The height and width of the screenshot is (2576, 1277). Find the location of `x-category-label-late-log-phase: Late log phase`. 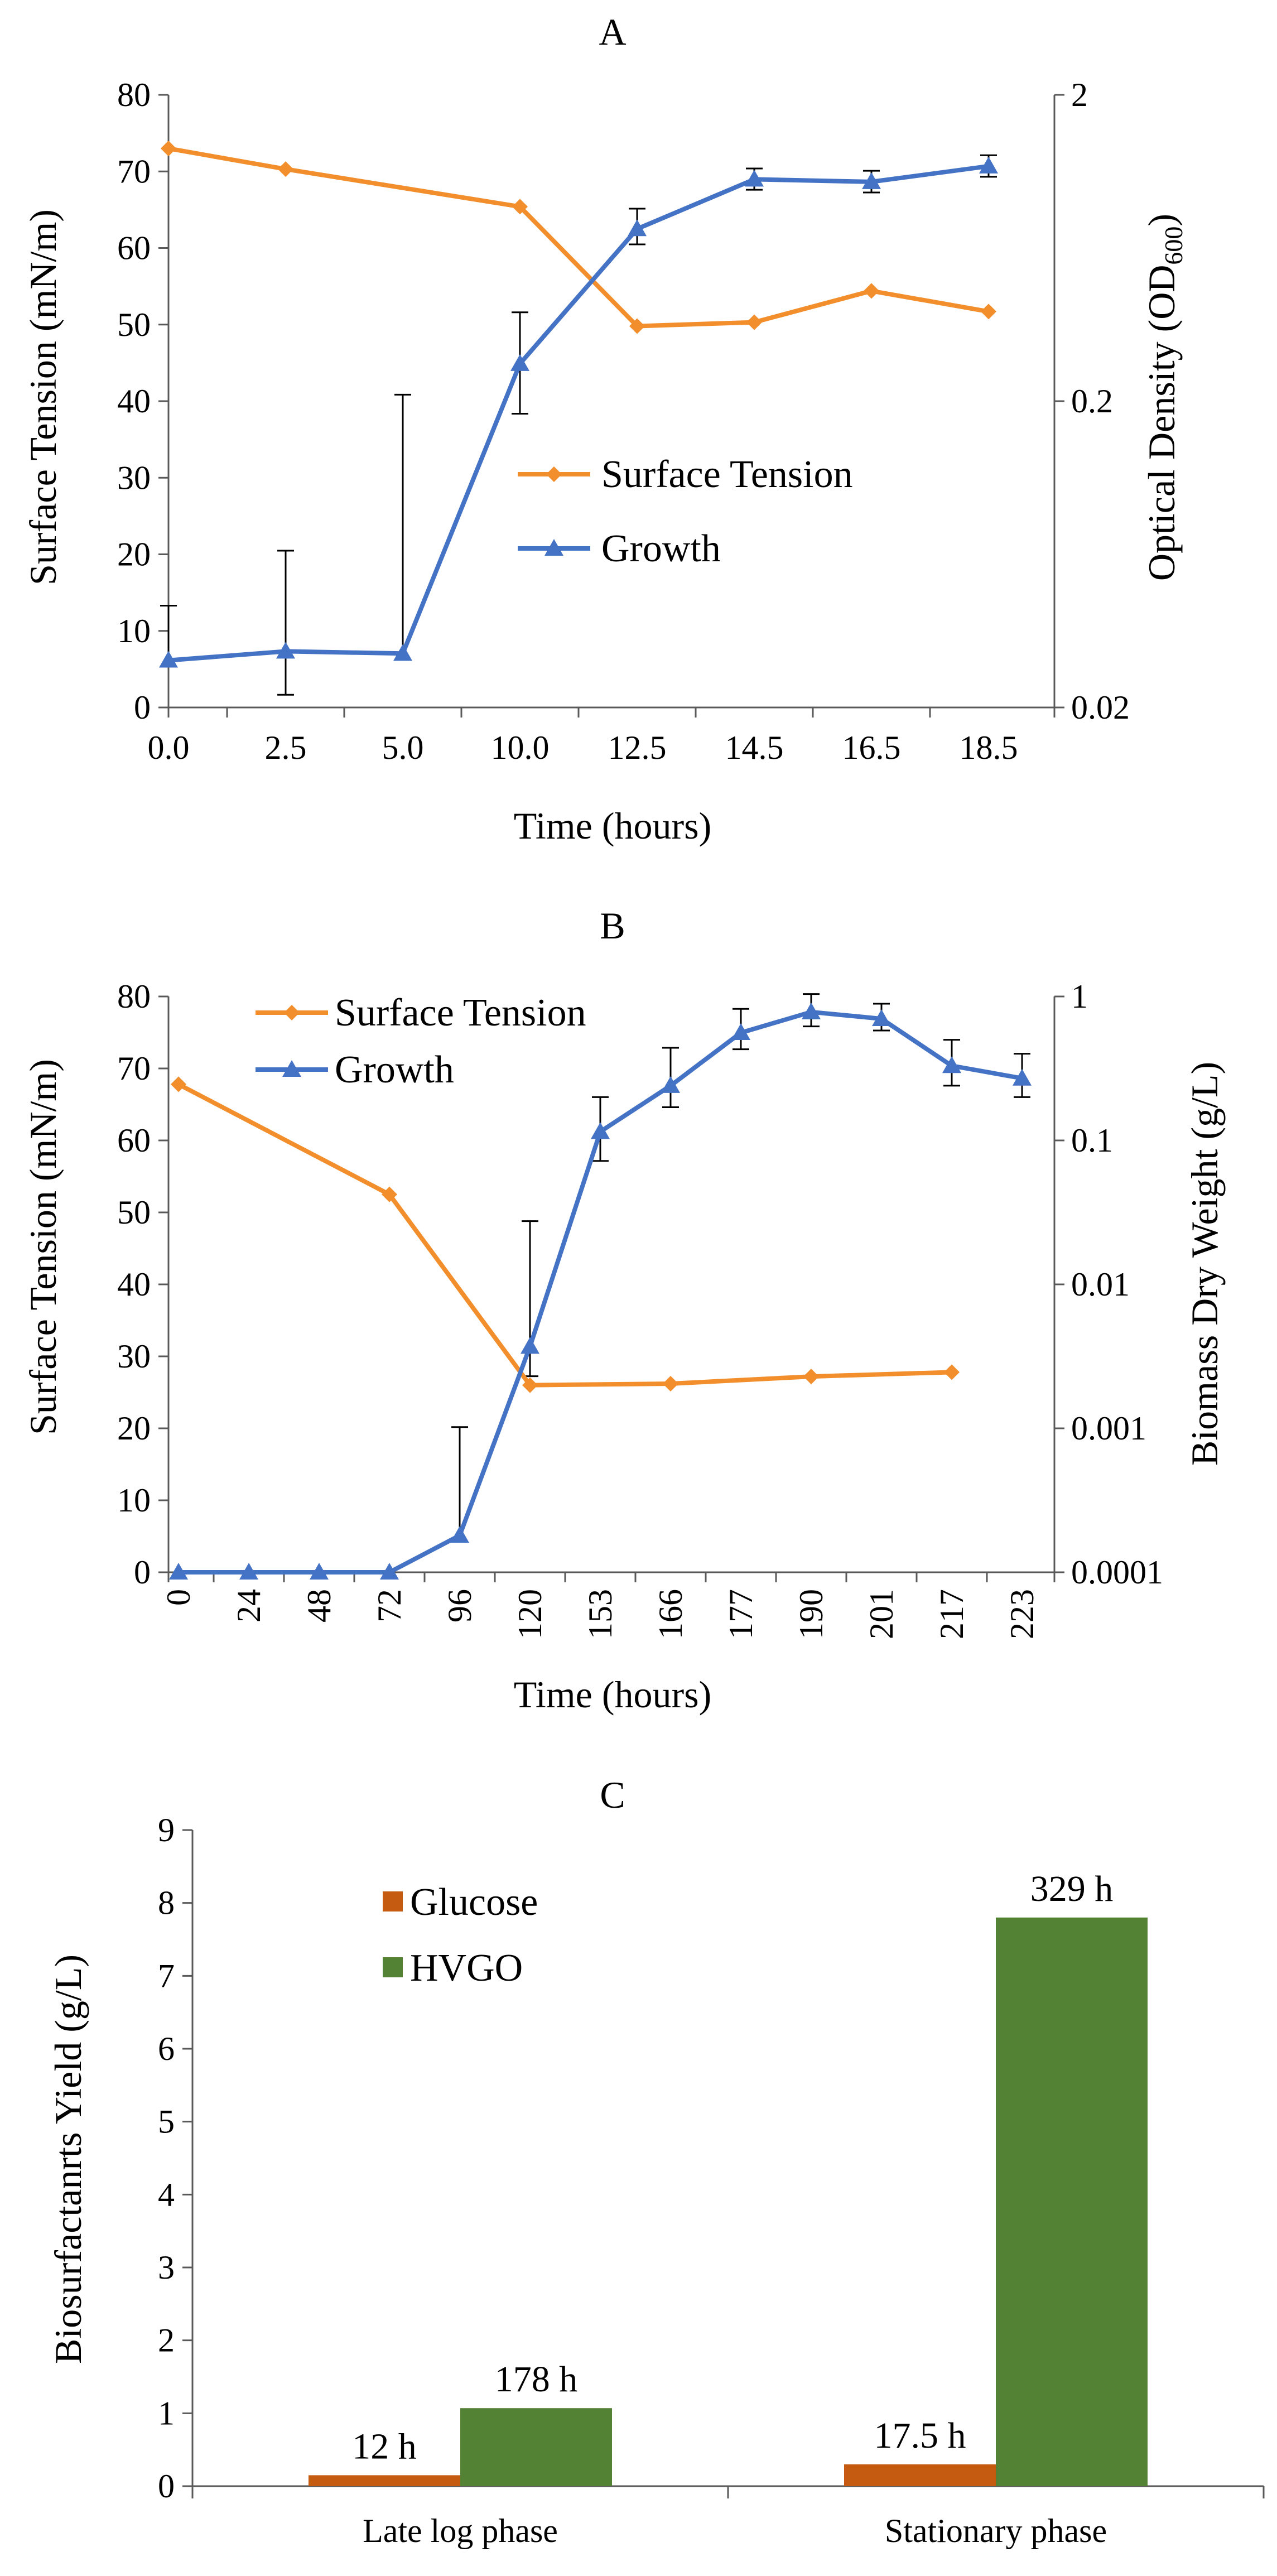

x-category-label-late-log-phase: Late log phase is located at coordinates (460, 2531).